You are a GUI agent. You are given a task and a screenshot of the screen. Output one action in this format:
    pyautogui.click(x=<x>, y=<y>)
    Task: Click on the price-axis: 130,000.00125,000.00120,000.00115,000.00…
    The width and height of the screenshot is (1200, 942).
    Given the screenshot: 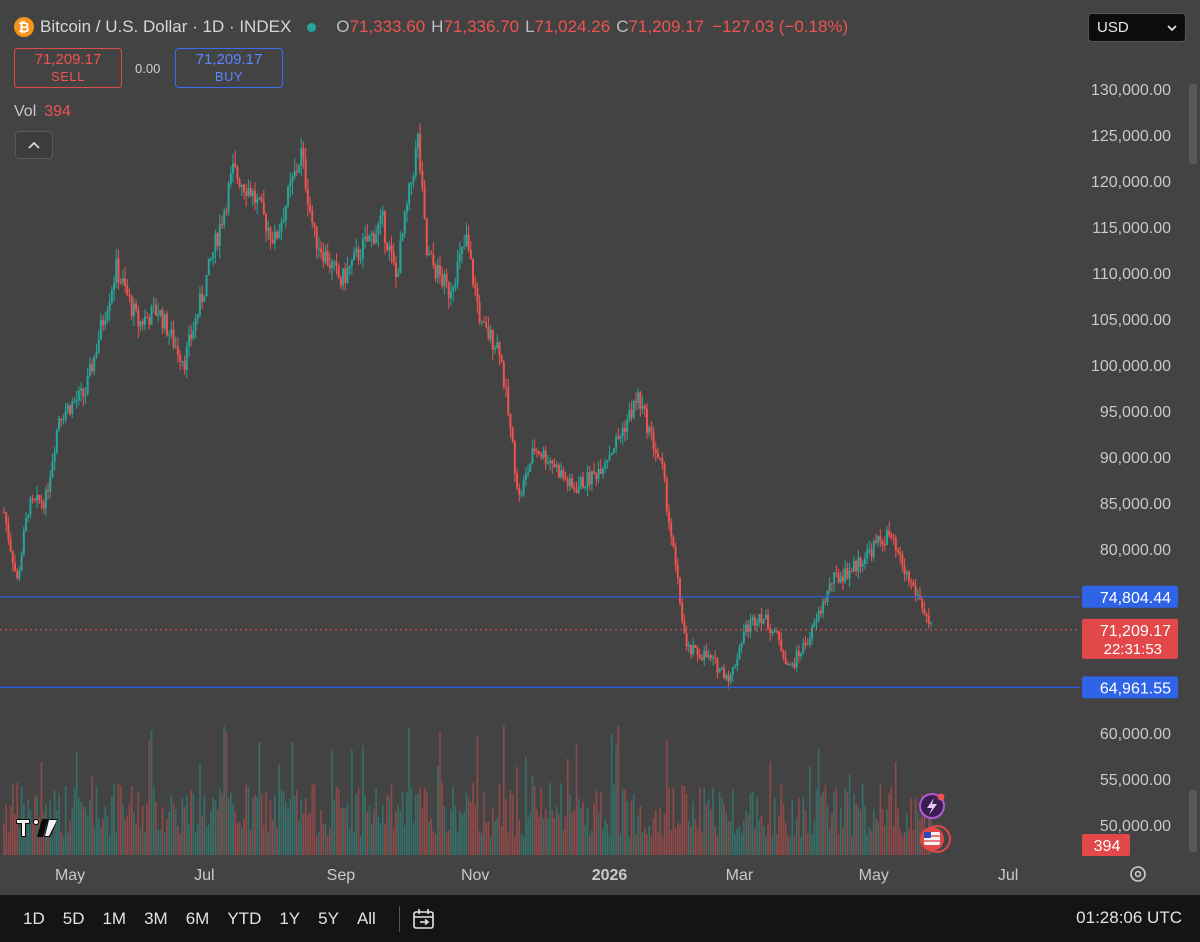 What is the action you would take?
    pyautogui.click(x=1131, y=458)
    